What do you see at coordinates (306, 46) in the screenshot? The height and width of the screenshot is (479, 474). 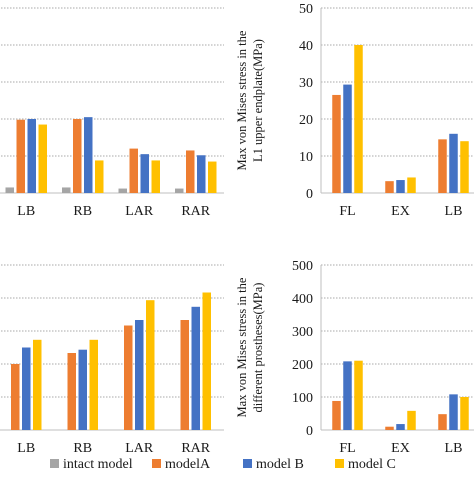 I see `y-tick-label: 40` at bounding box center [306, 46].